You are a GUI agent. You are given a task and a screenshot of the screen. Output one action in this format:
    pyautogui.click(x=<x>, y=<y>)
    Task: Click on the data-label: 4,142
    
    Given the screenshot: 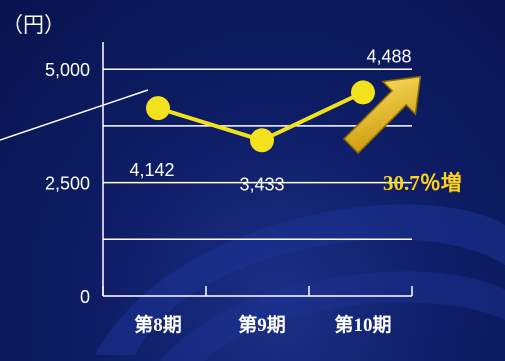 What is the action you would take?
    pyautogui.click(x=151, y=170)
    